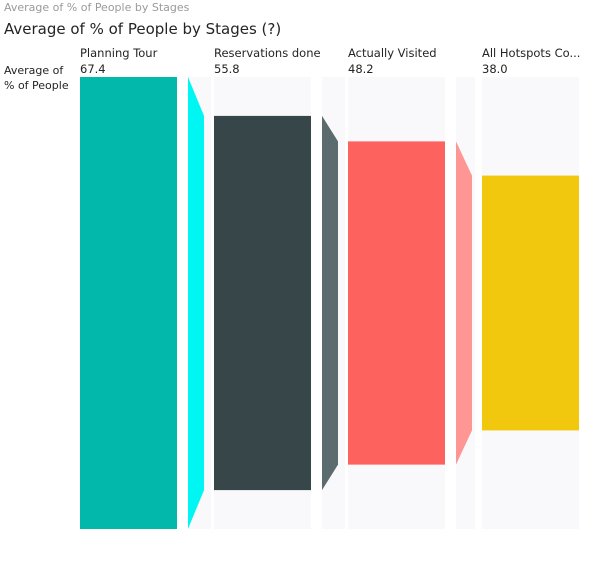 The height and width of the screenshot is (588, 600). What do you see at coordinates (267, 53) in the screenshot?
I see `stage-label-1: Reservations done` at bounding box center [267, 53].